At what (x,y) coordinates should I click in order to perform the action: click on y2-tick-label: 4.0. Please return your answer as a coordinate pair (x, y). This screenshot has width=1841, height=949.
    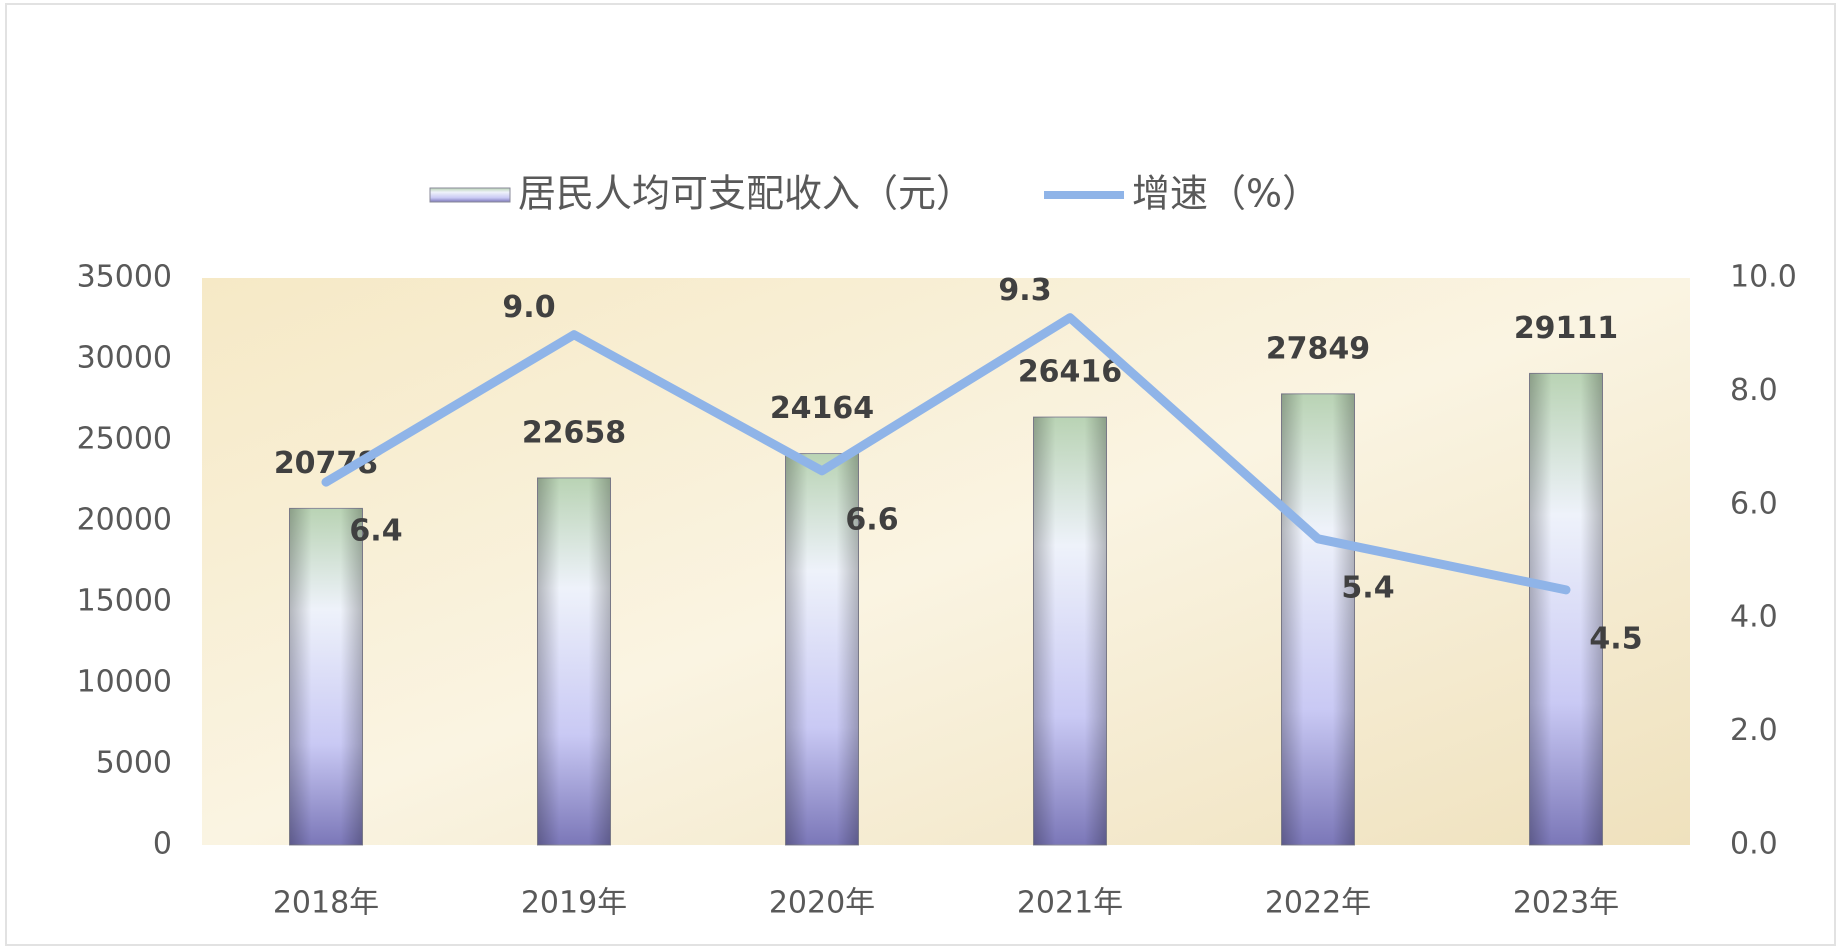
    Looking at the image, I should click on (1754, 617).